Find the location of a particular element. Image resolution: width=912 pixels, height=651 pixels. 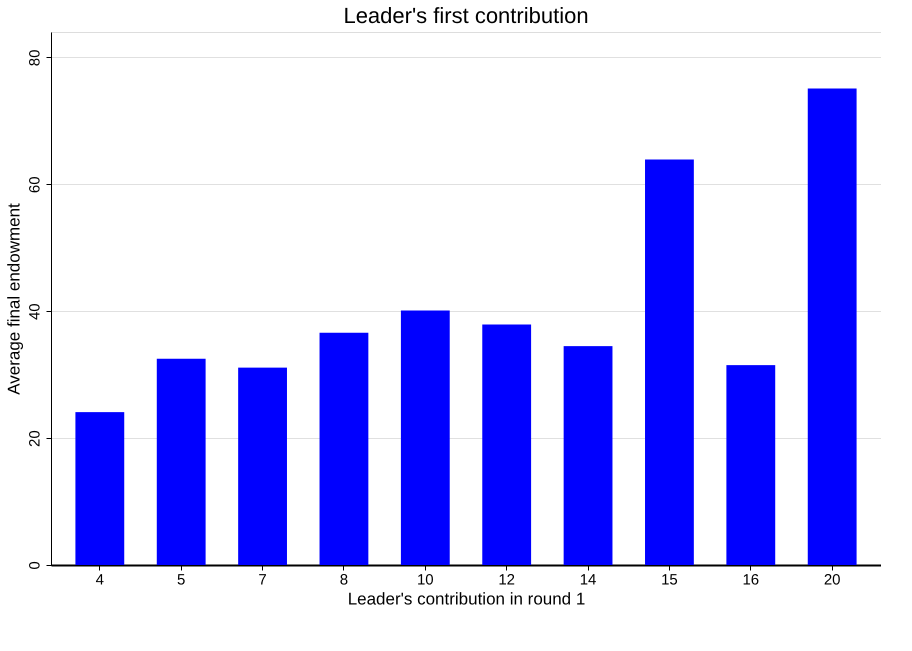

y-tick-label: 80 is located at coordinates (35, 58).